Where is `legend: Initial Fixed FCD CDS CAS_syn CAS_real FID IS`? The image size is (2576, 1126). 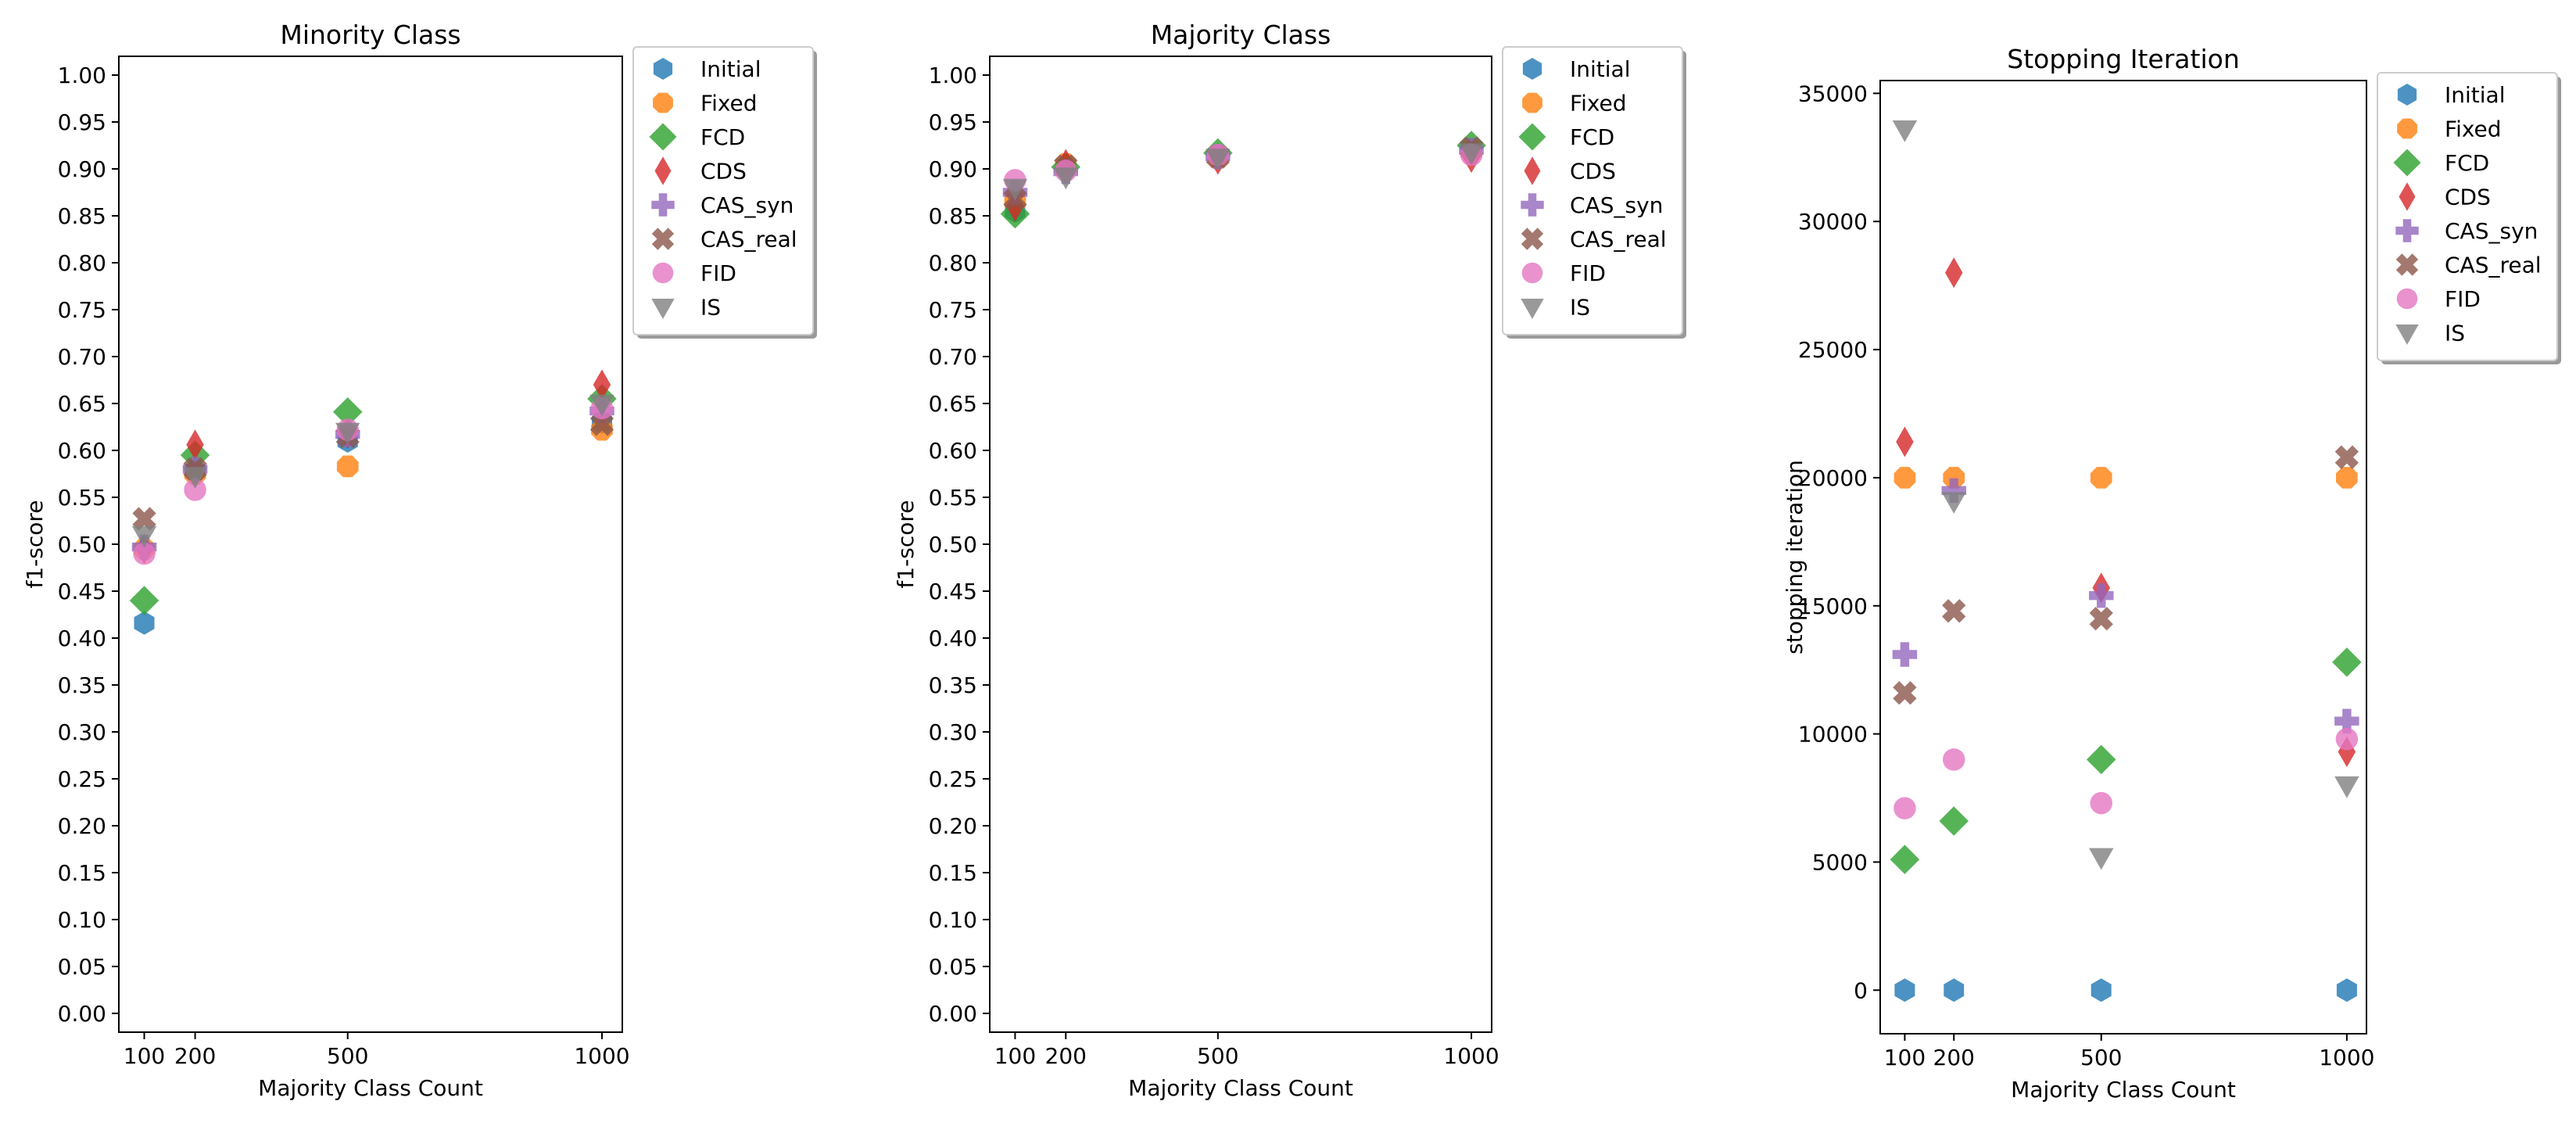
legend: Initial Fixed FCD CDS CAS_syn CAS_real FID IS is located at coordinates (2469, 218).